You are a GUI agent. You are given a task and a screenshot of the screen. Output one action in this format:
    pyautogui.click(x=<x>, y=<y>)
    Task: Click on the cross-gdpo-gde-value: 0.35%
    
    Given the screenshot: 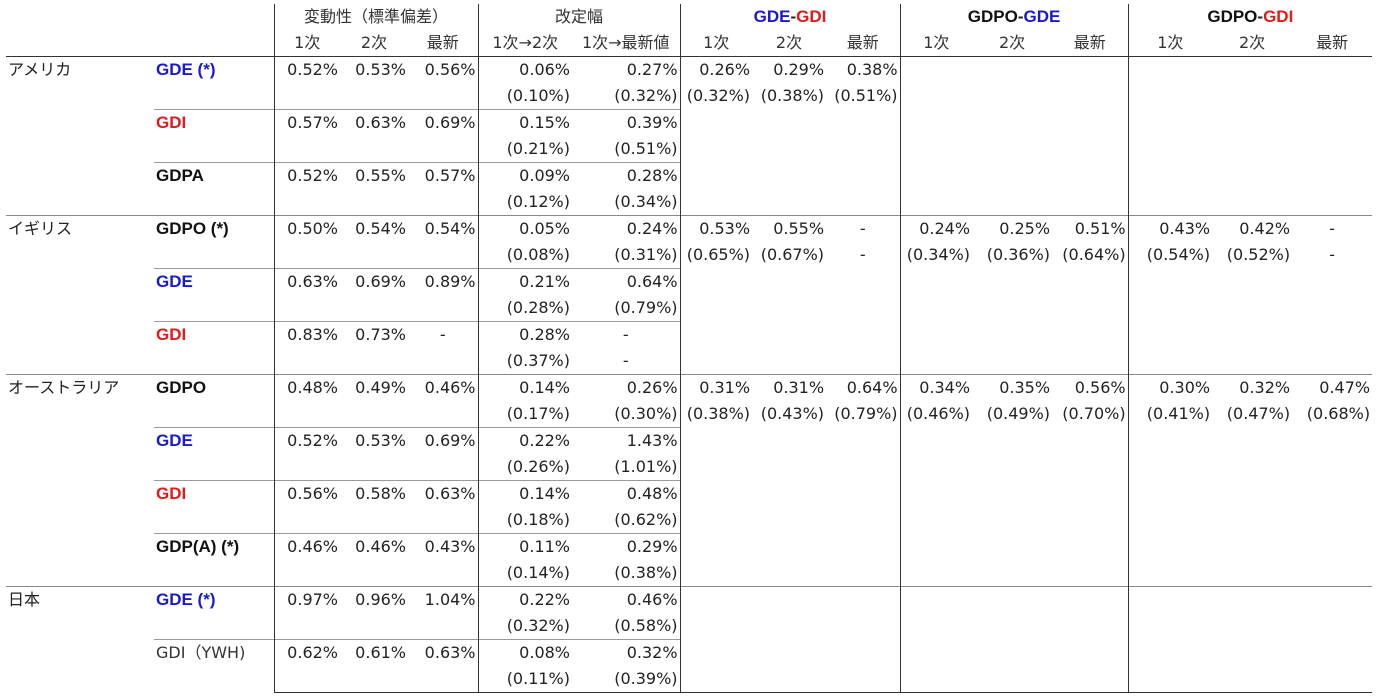 What is the action you would take?
    pyautogui.click(x=1012, y=387)
    